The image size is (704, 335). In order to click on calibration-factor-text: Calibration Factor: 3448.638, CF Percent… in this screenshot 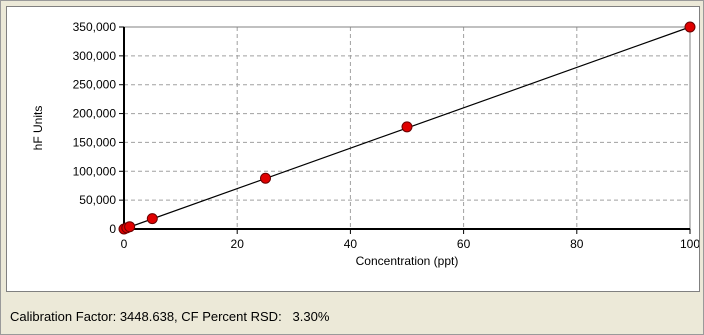, I will do `click(146, 316)`.